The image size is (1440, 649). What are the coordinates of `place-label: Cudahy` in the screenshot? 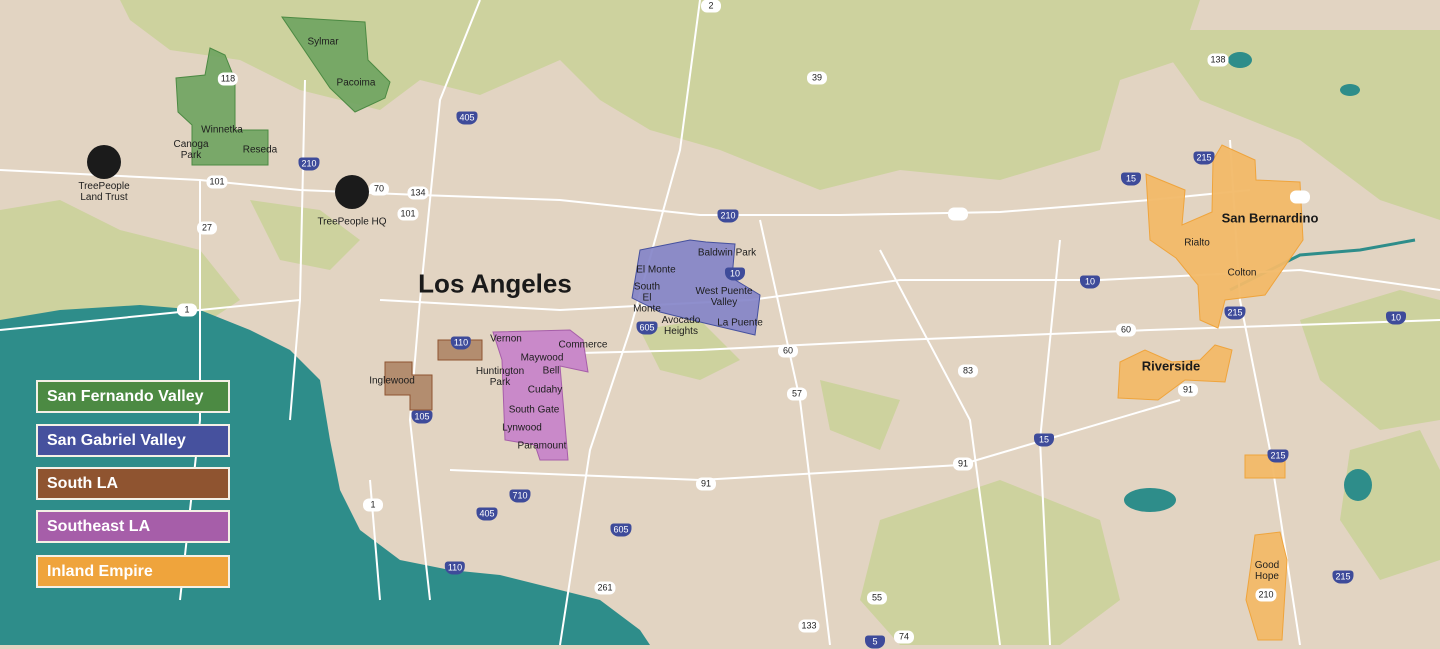 It's located at (545, 390).